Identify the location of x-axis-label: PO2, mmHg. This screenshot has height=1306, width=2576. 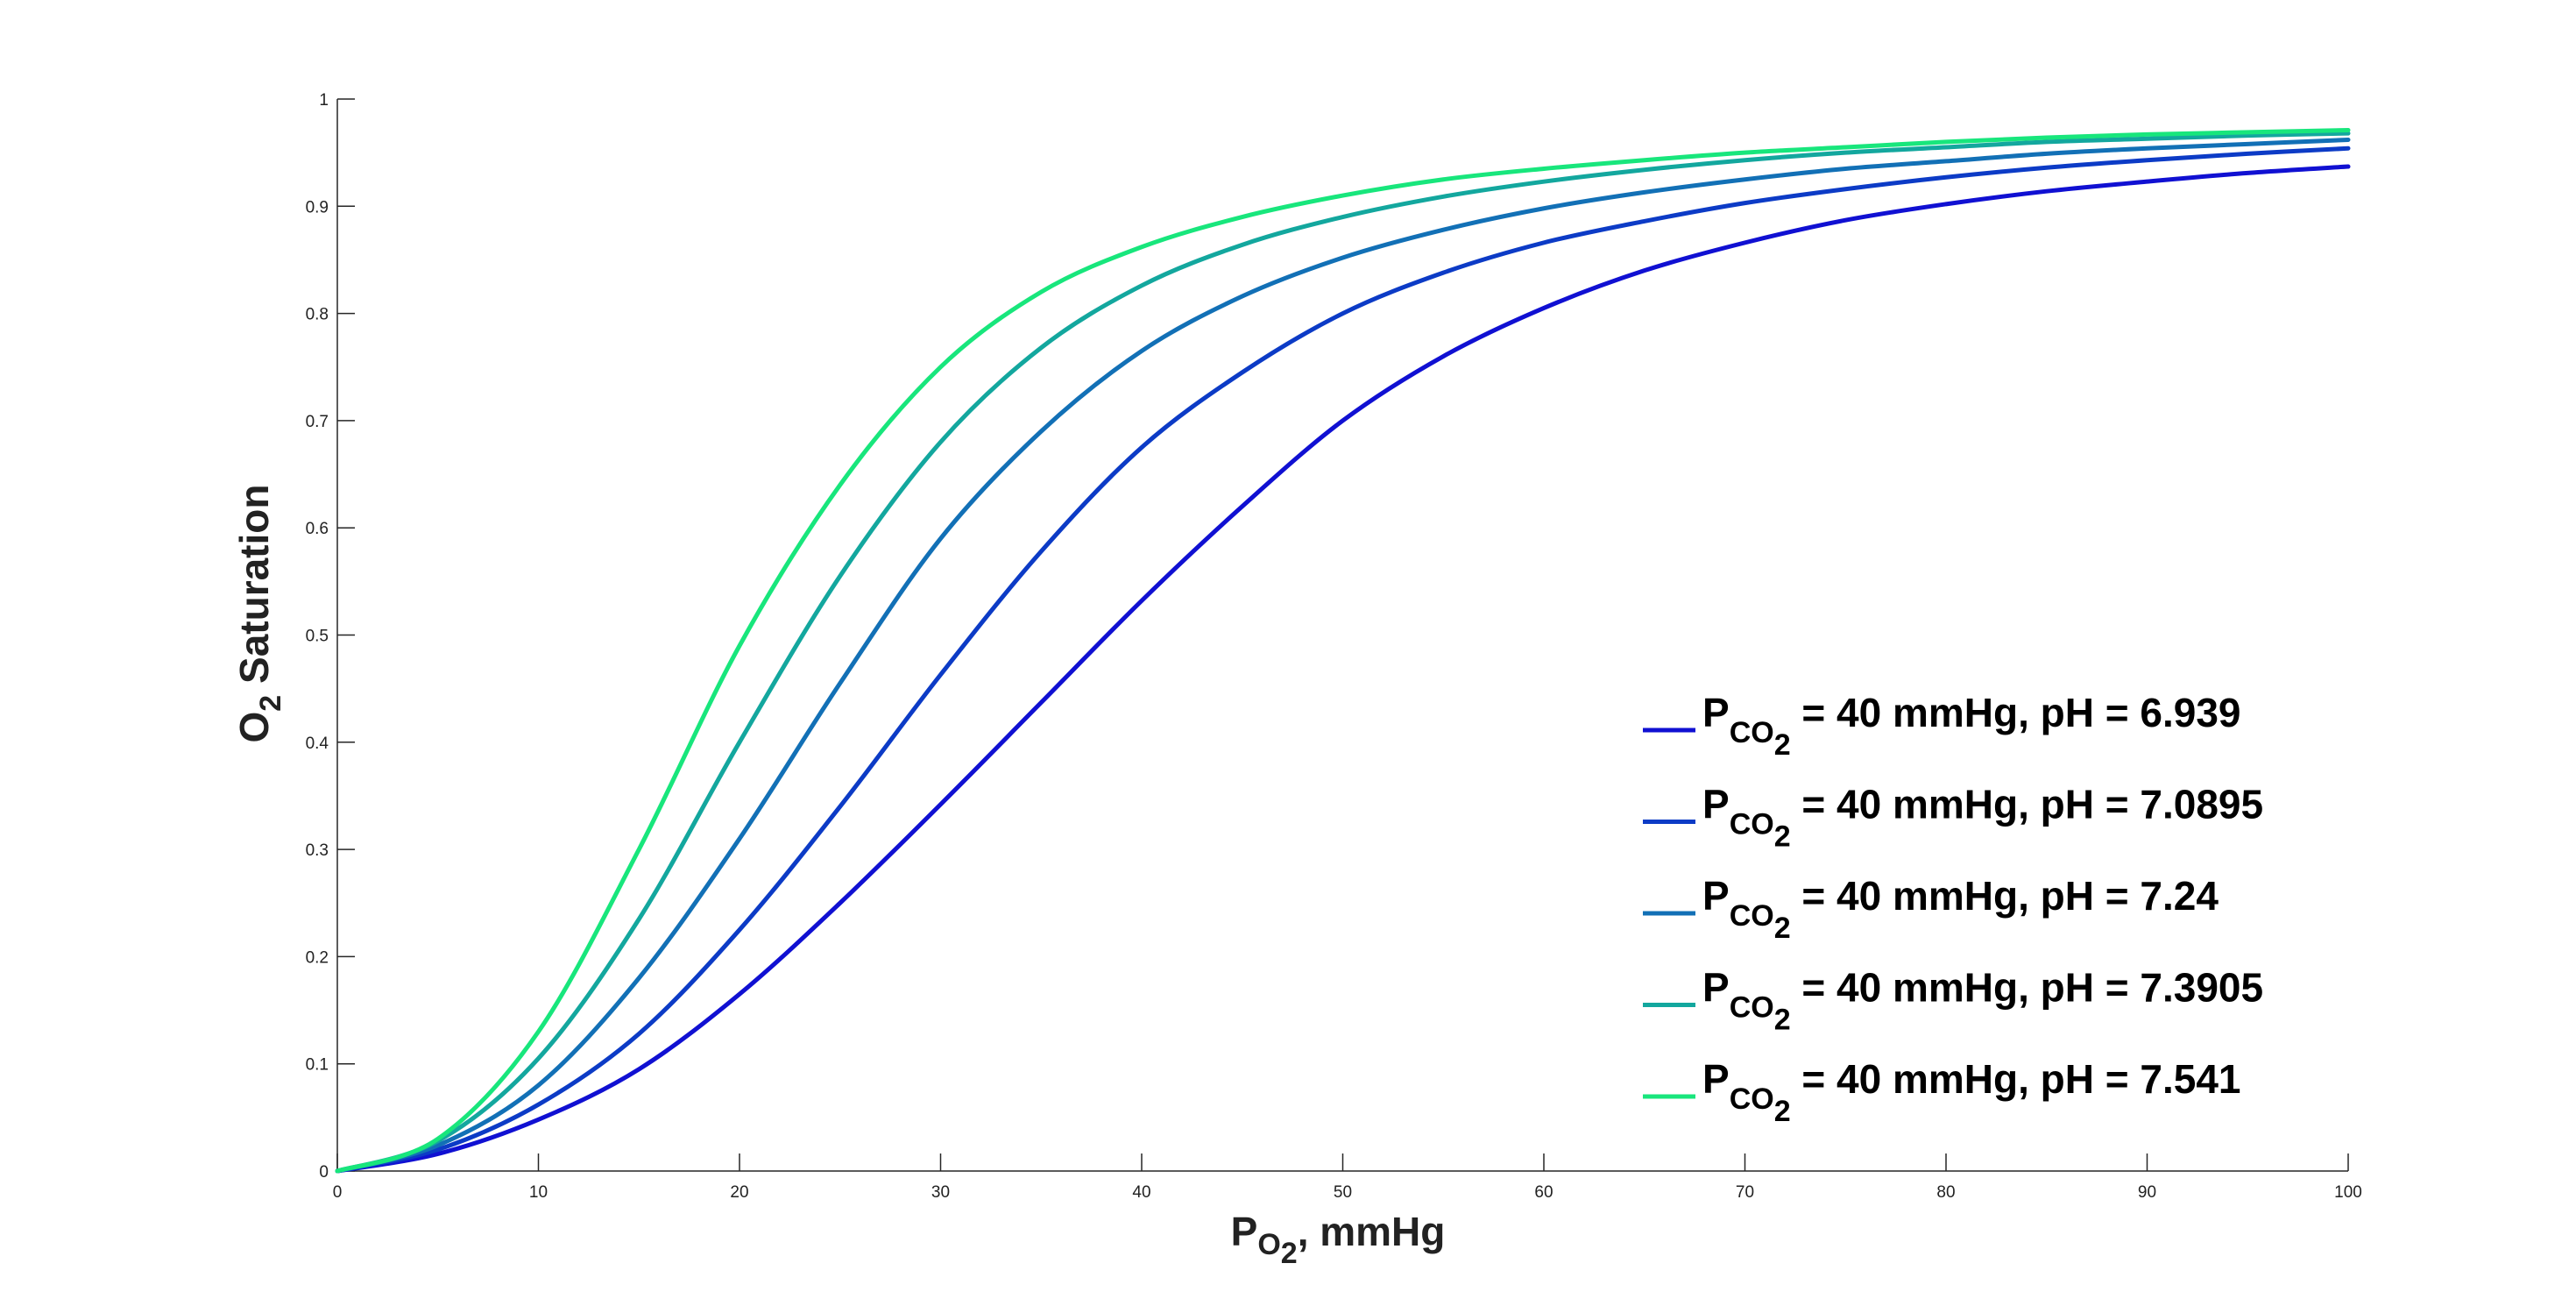
(1338, 1239).